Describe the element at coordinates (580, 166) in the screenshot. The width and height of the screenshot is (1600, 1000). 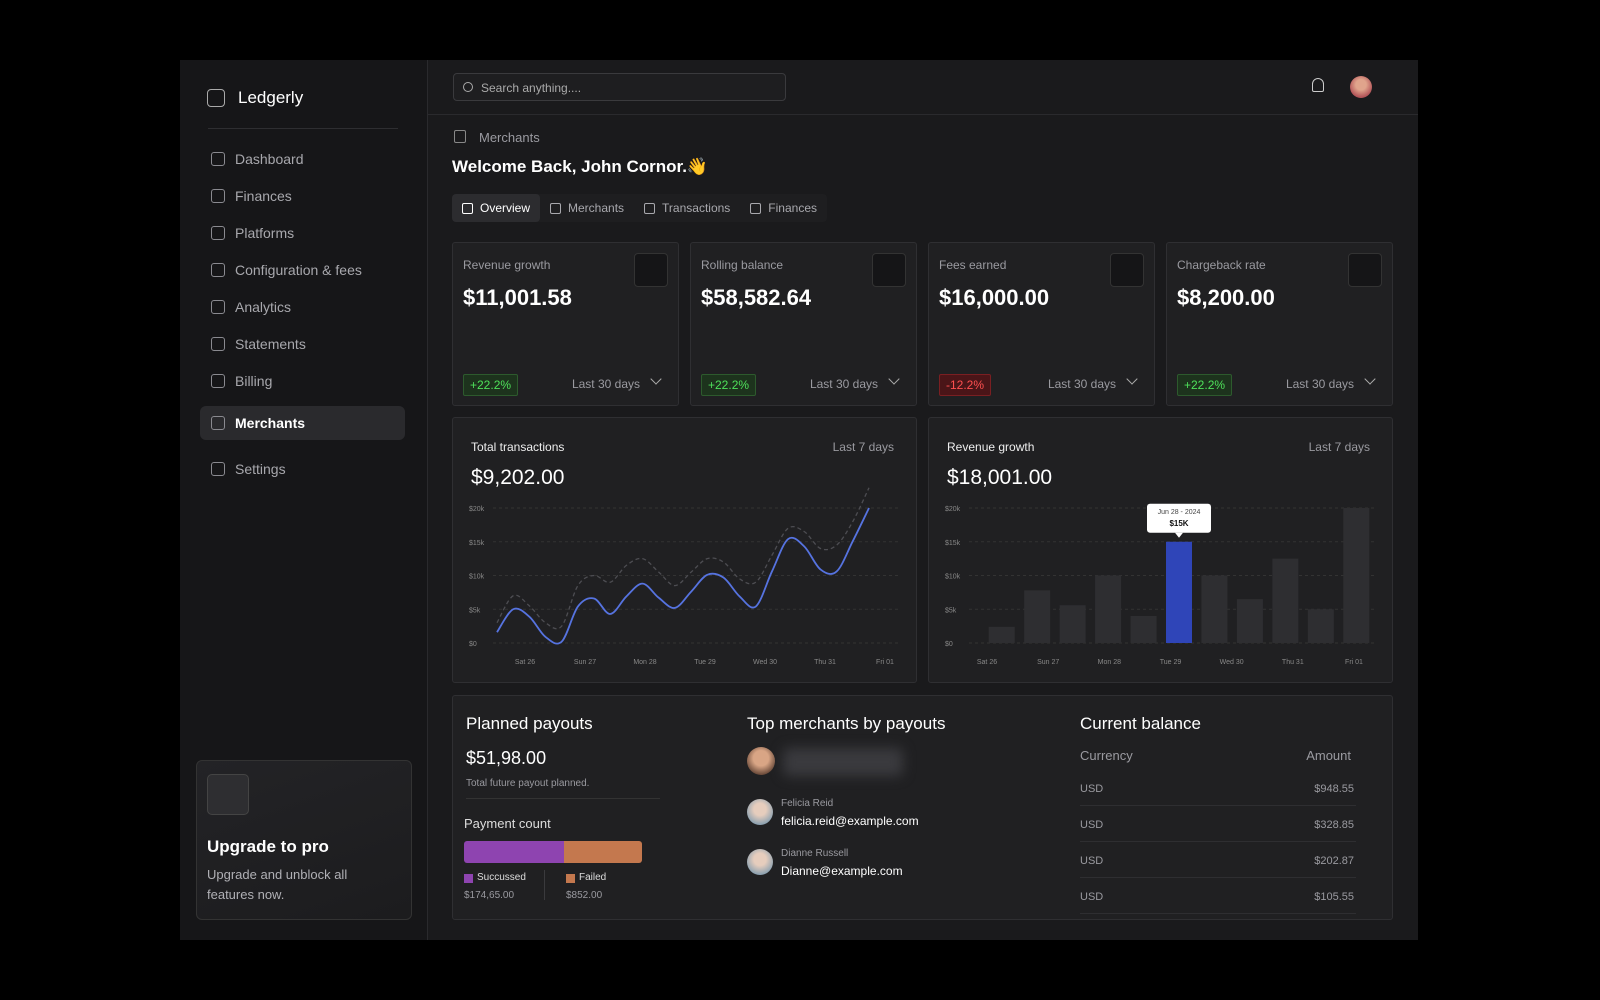
I see `welcome: Welcome Back, John Cornor.👋` at that location.